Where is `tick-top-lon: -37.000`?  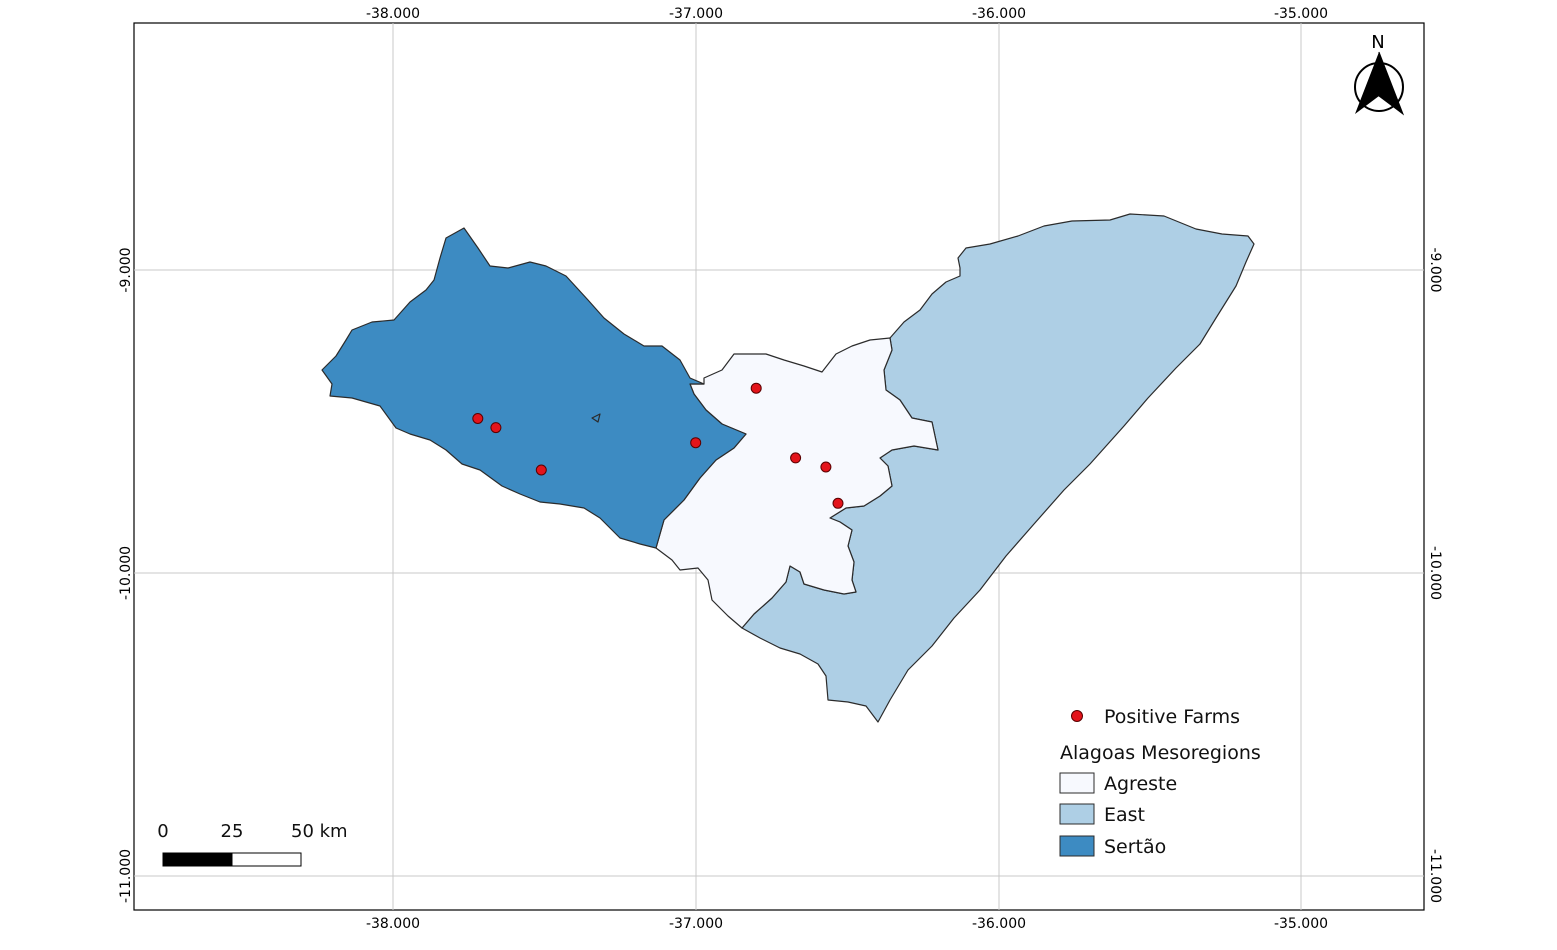 tick-top-lon: -37.000 is located at coordinates (696, 14).